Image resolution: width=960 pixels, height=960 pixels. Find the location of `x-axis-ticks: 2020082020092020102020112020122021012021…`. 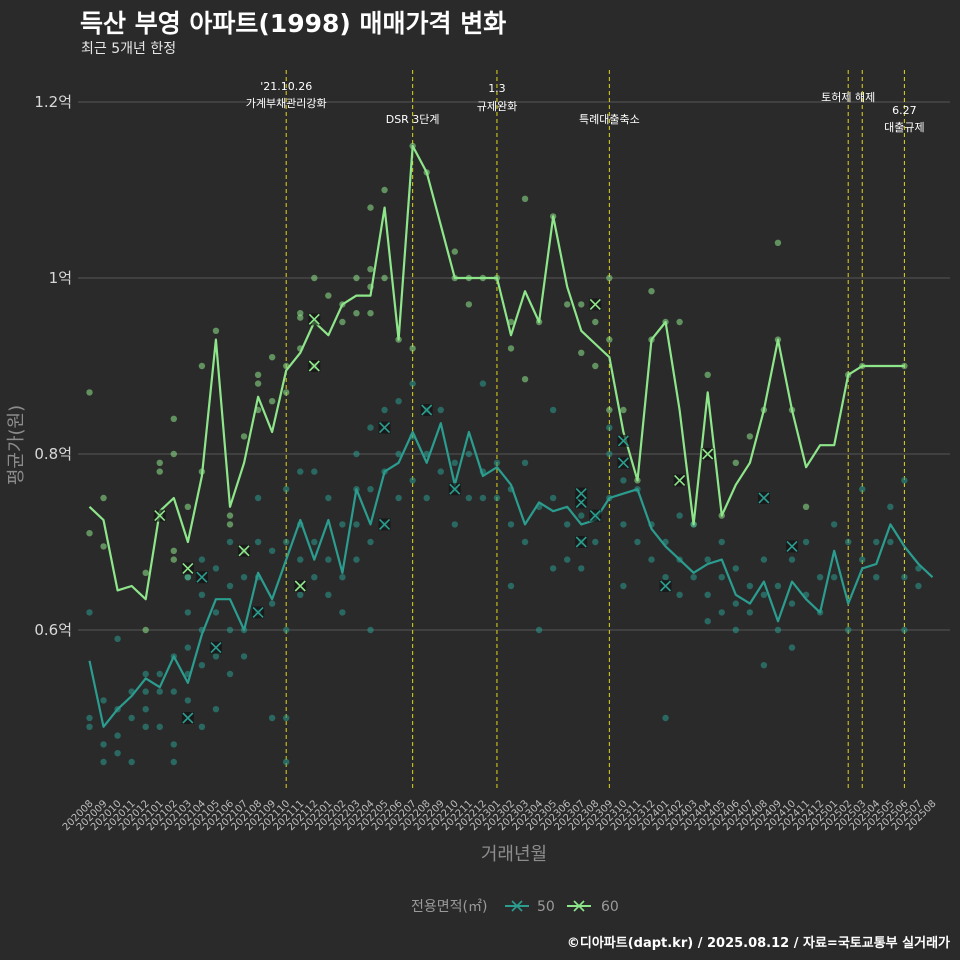

x-axis-ticks: 2020082020092020102020112020122021012021… is located at coordinates (500, 815).